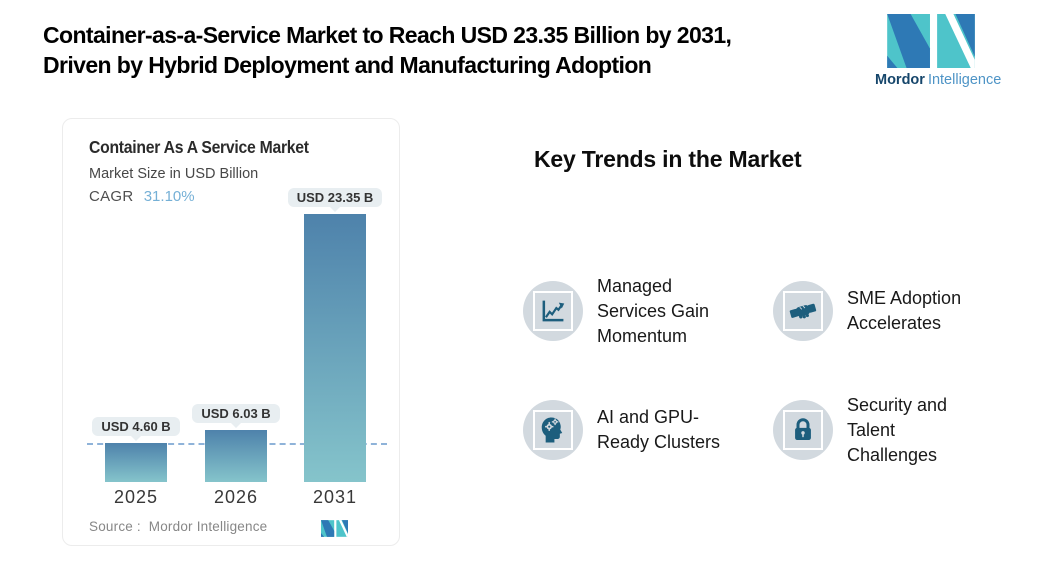 The image size is (1041, 584). I want to click on brand-name: Mordor Intelligence, so click(938, 80).